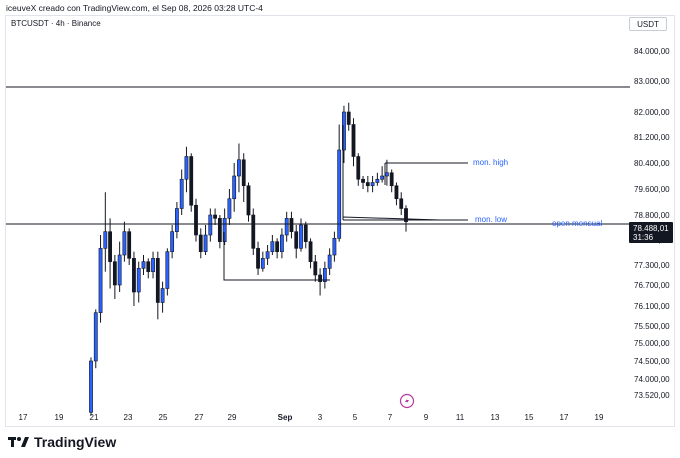 Image resolution: width=680 pixels, height=458 pixels. I want to click on y-tick-label: 77.300,00, so click(652, 265).